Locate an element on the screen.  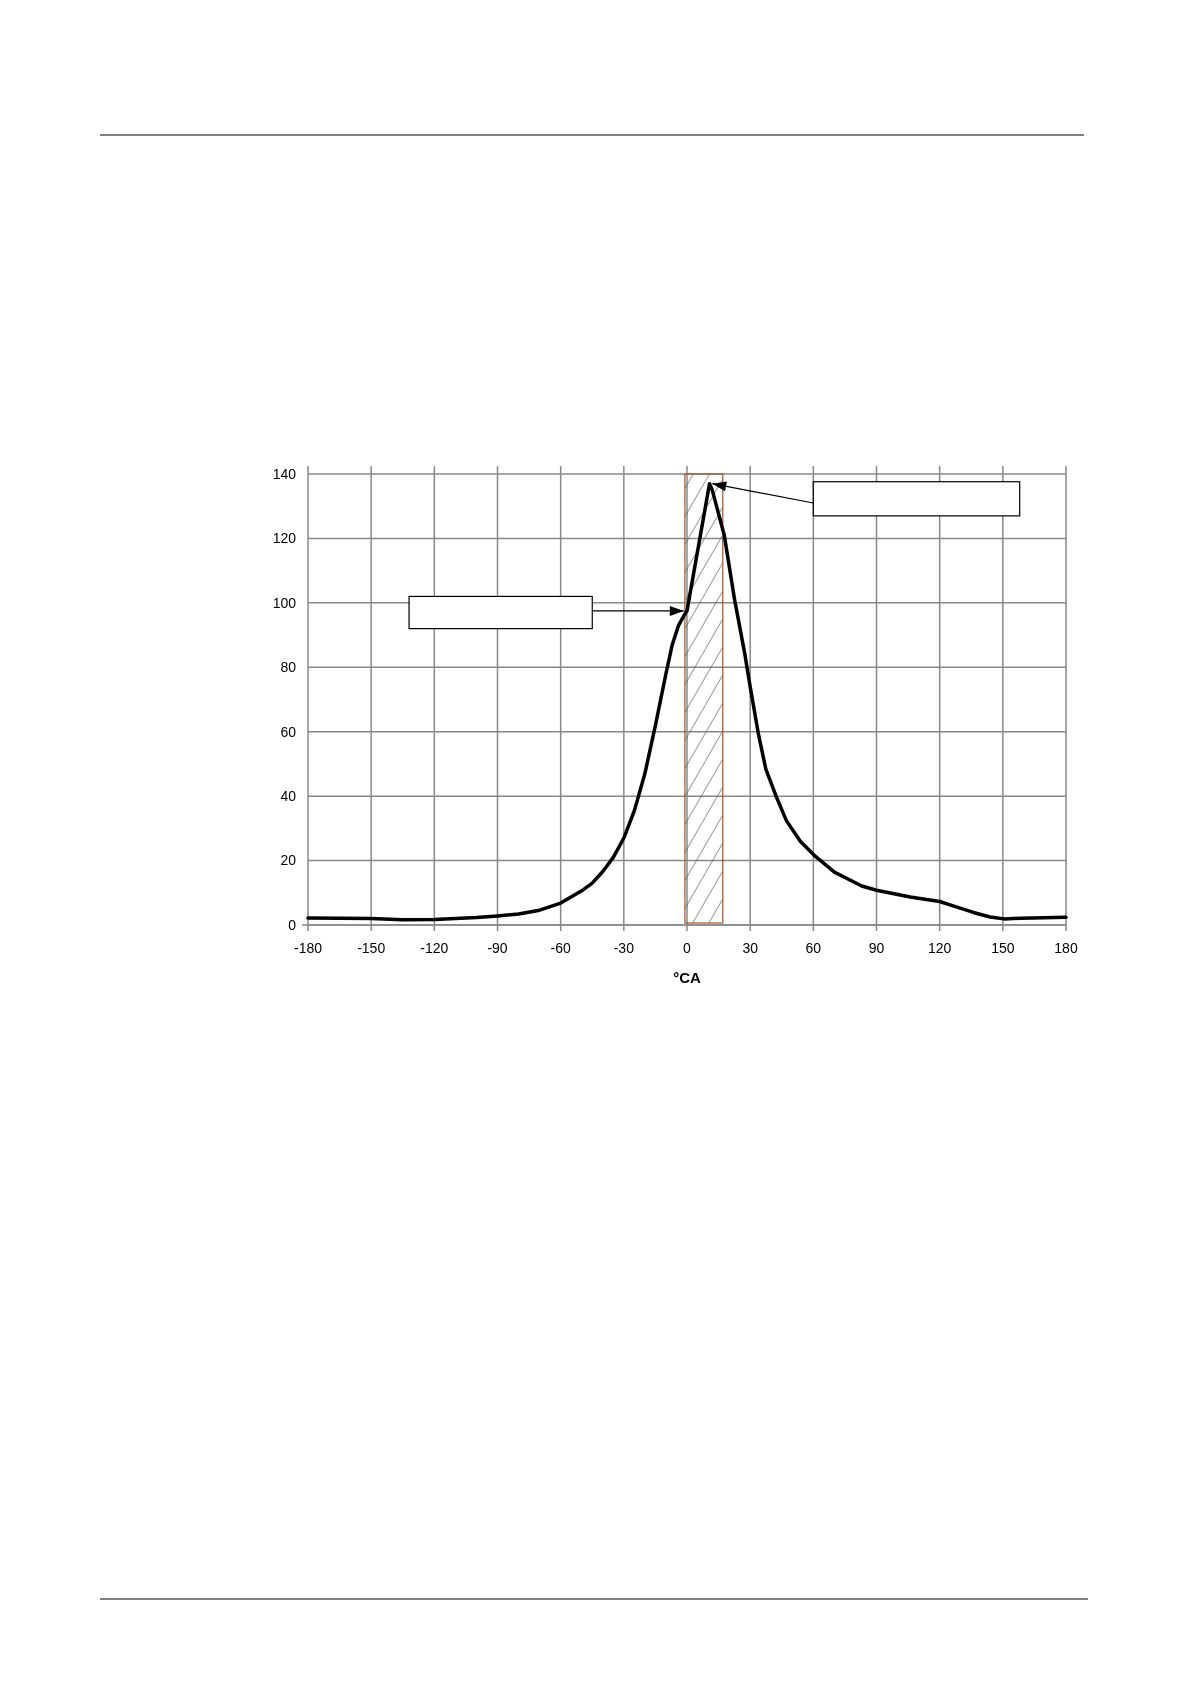
x-tick-label: 90 is located at coordinates (876, 948).